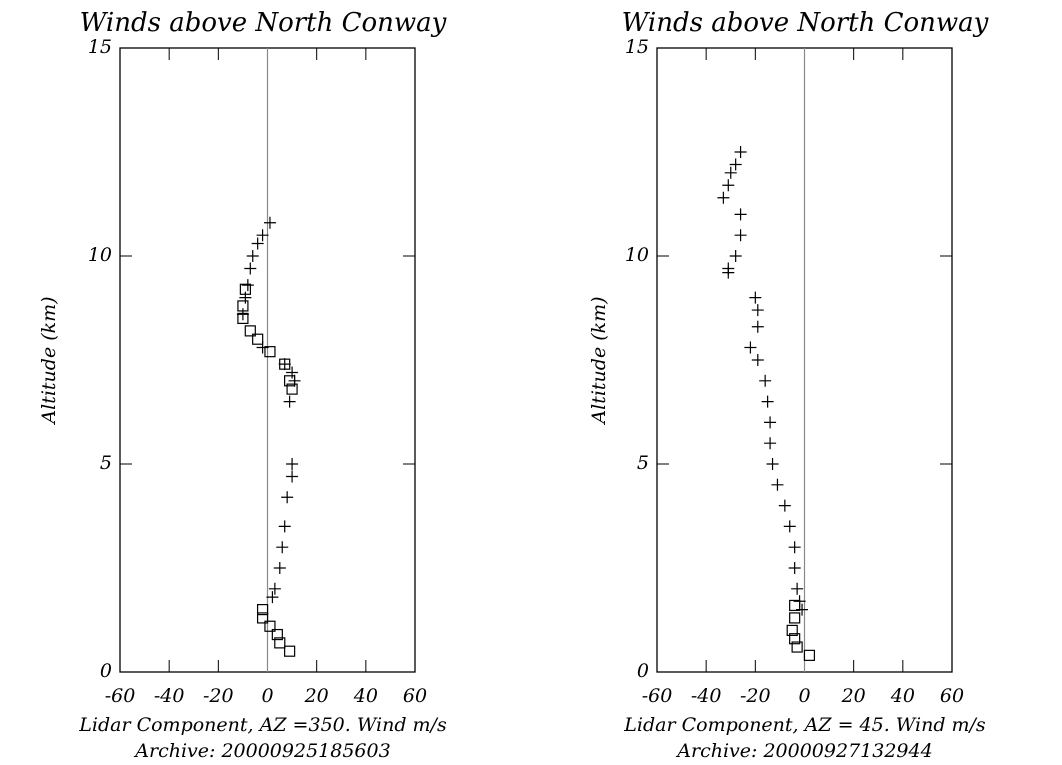 The height and width of the screenshot is (765, 1062). What do you see at coordinates (262, 725) in the screenshot?
I see `x-axis-label: Lidar Component, AZ =350. Wind m/s` at bounding box center [262, 725].